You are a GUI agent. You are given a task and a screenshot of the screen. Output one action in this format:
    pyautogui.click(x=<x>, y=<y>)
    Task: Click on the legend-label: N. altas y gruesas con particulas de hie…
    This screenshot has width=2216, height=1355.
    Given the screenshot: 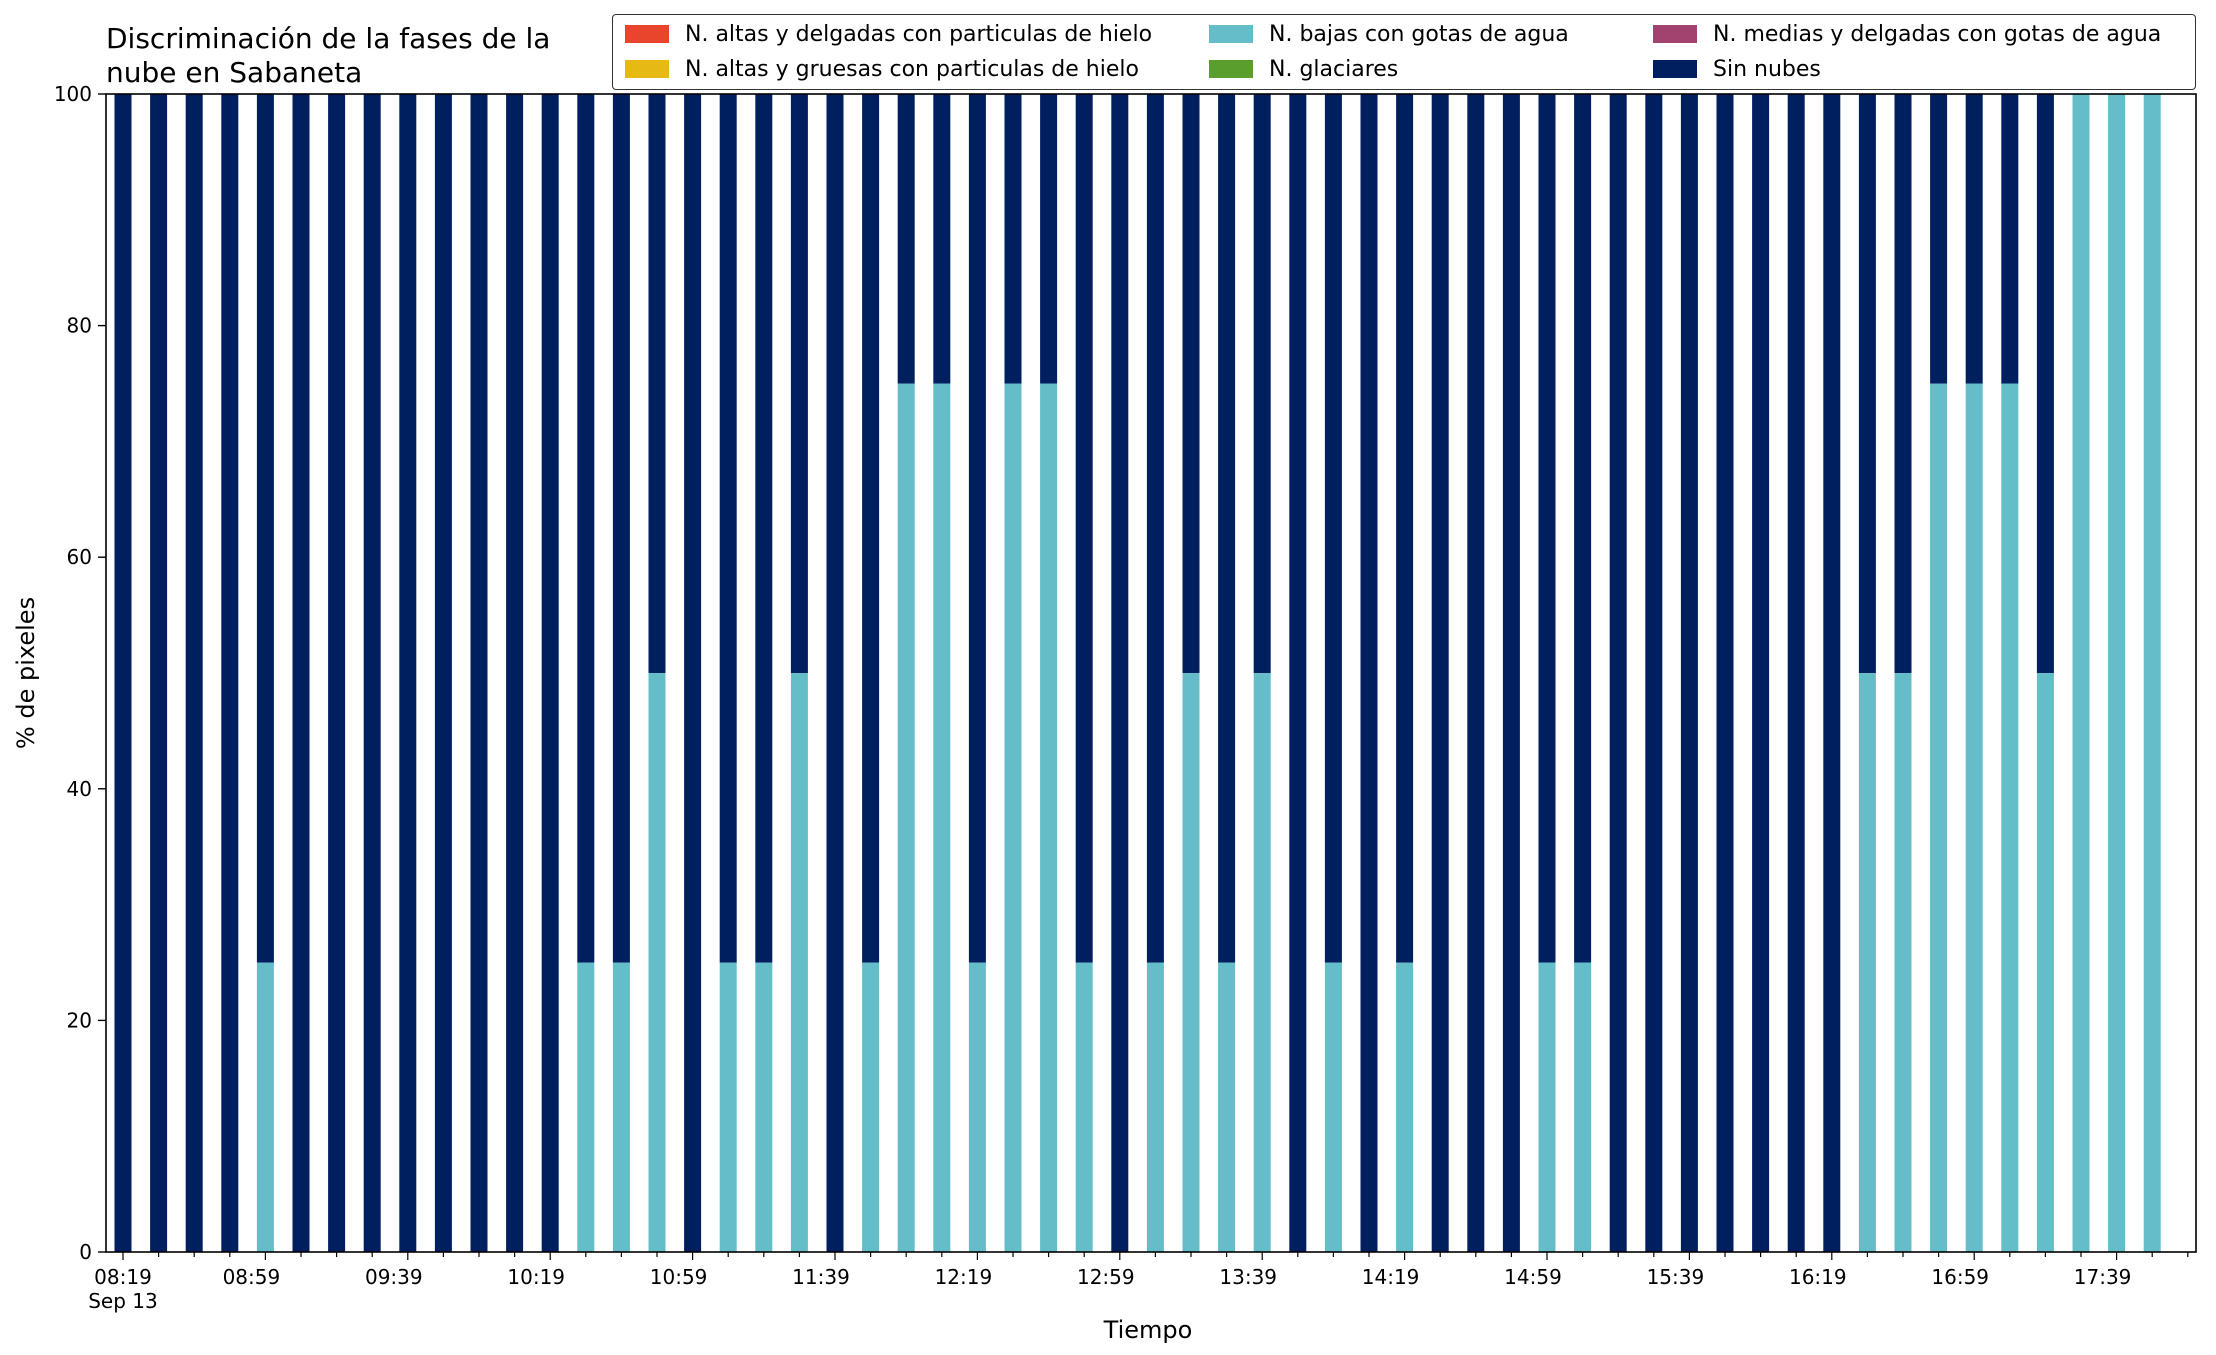 What is the action you would take?
    pyautogui.click(x=912, y=69)
    